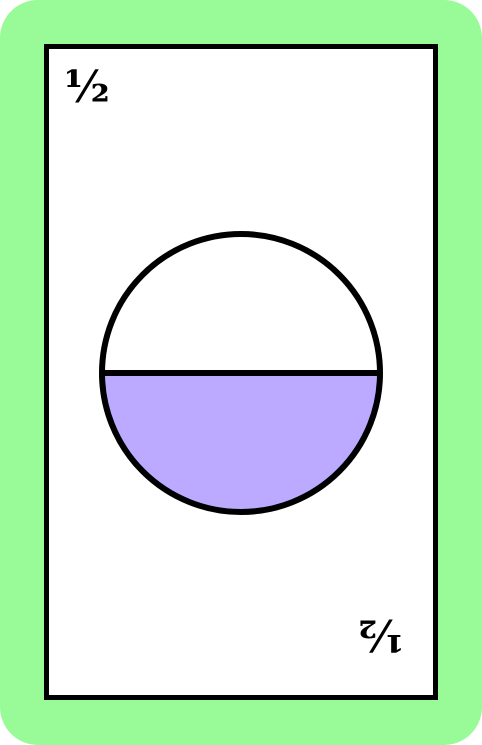 This screenshot has height=745, width=482. I want to click on filled-fraction, so click(241, 442).